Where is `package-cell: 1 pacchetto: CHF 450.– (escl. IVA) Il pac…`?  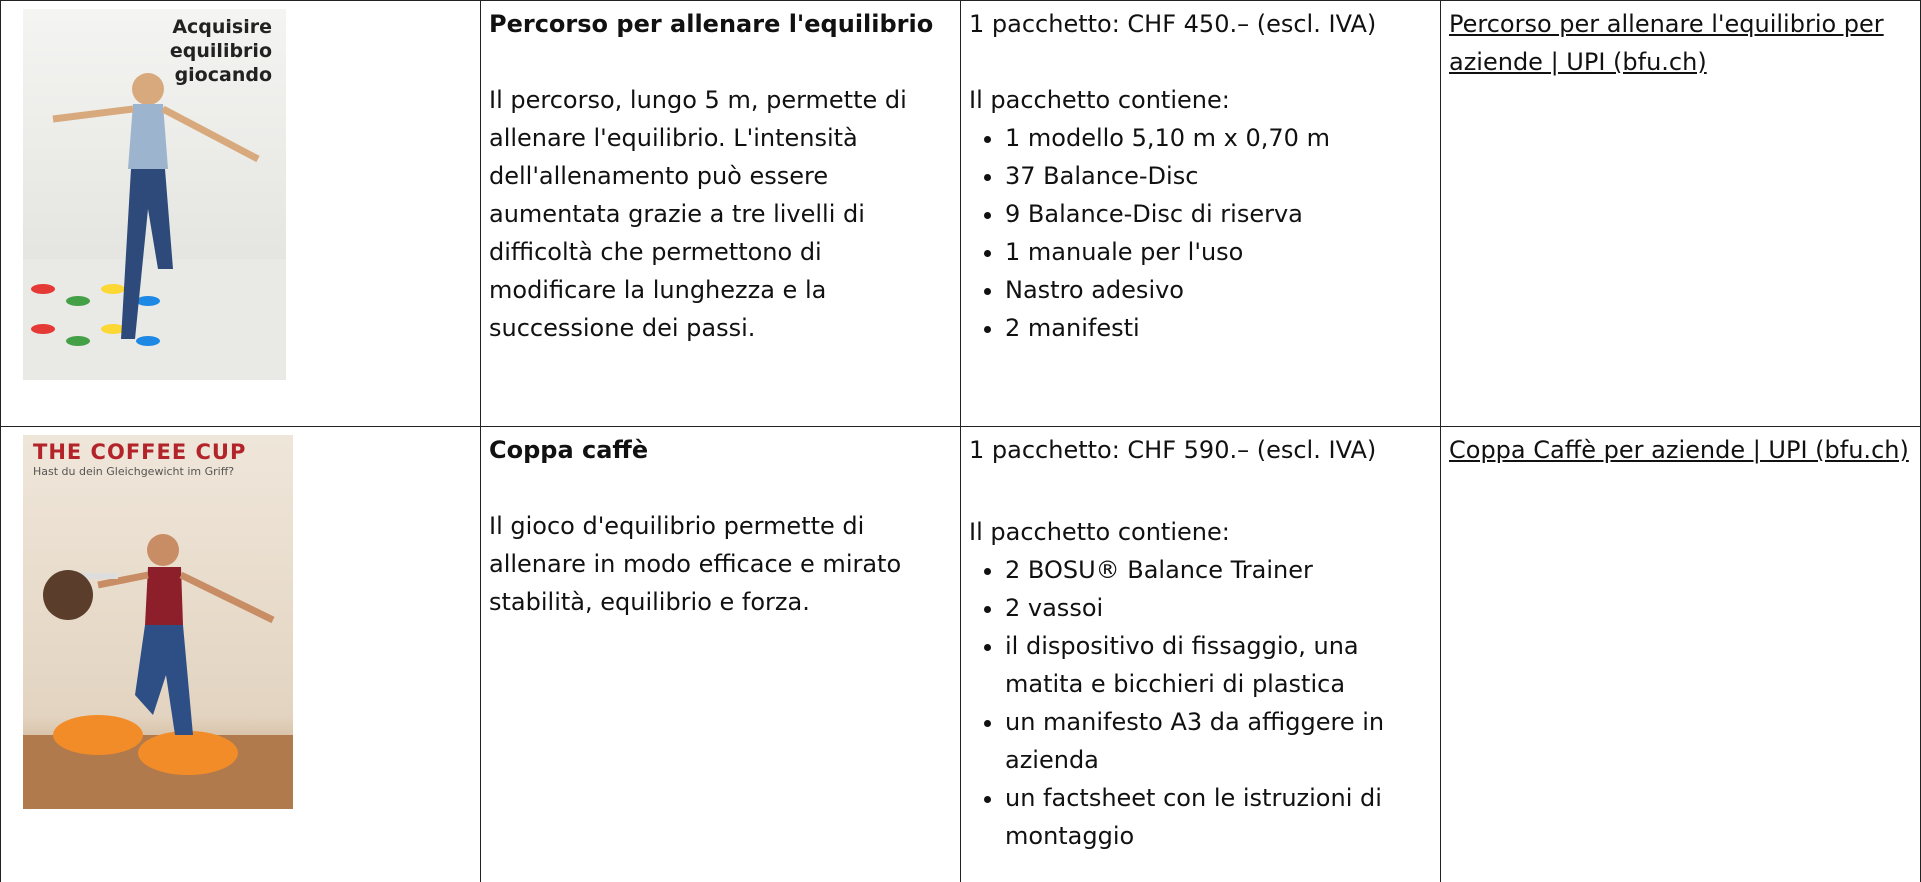 package-cell: 1 pacchetto: CHF 450.– (escl. IVA) Il pac… is located at coordinates (1200, 213).